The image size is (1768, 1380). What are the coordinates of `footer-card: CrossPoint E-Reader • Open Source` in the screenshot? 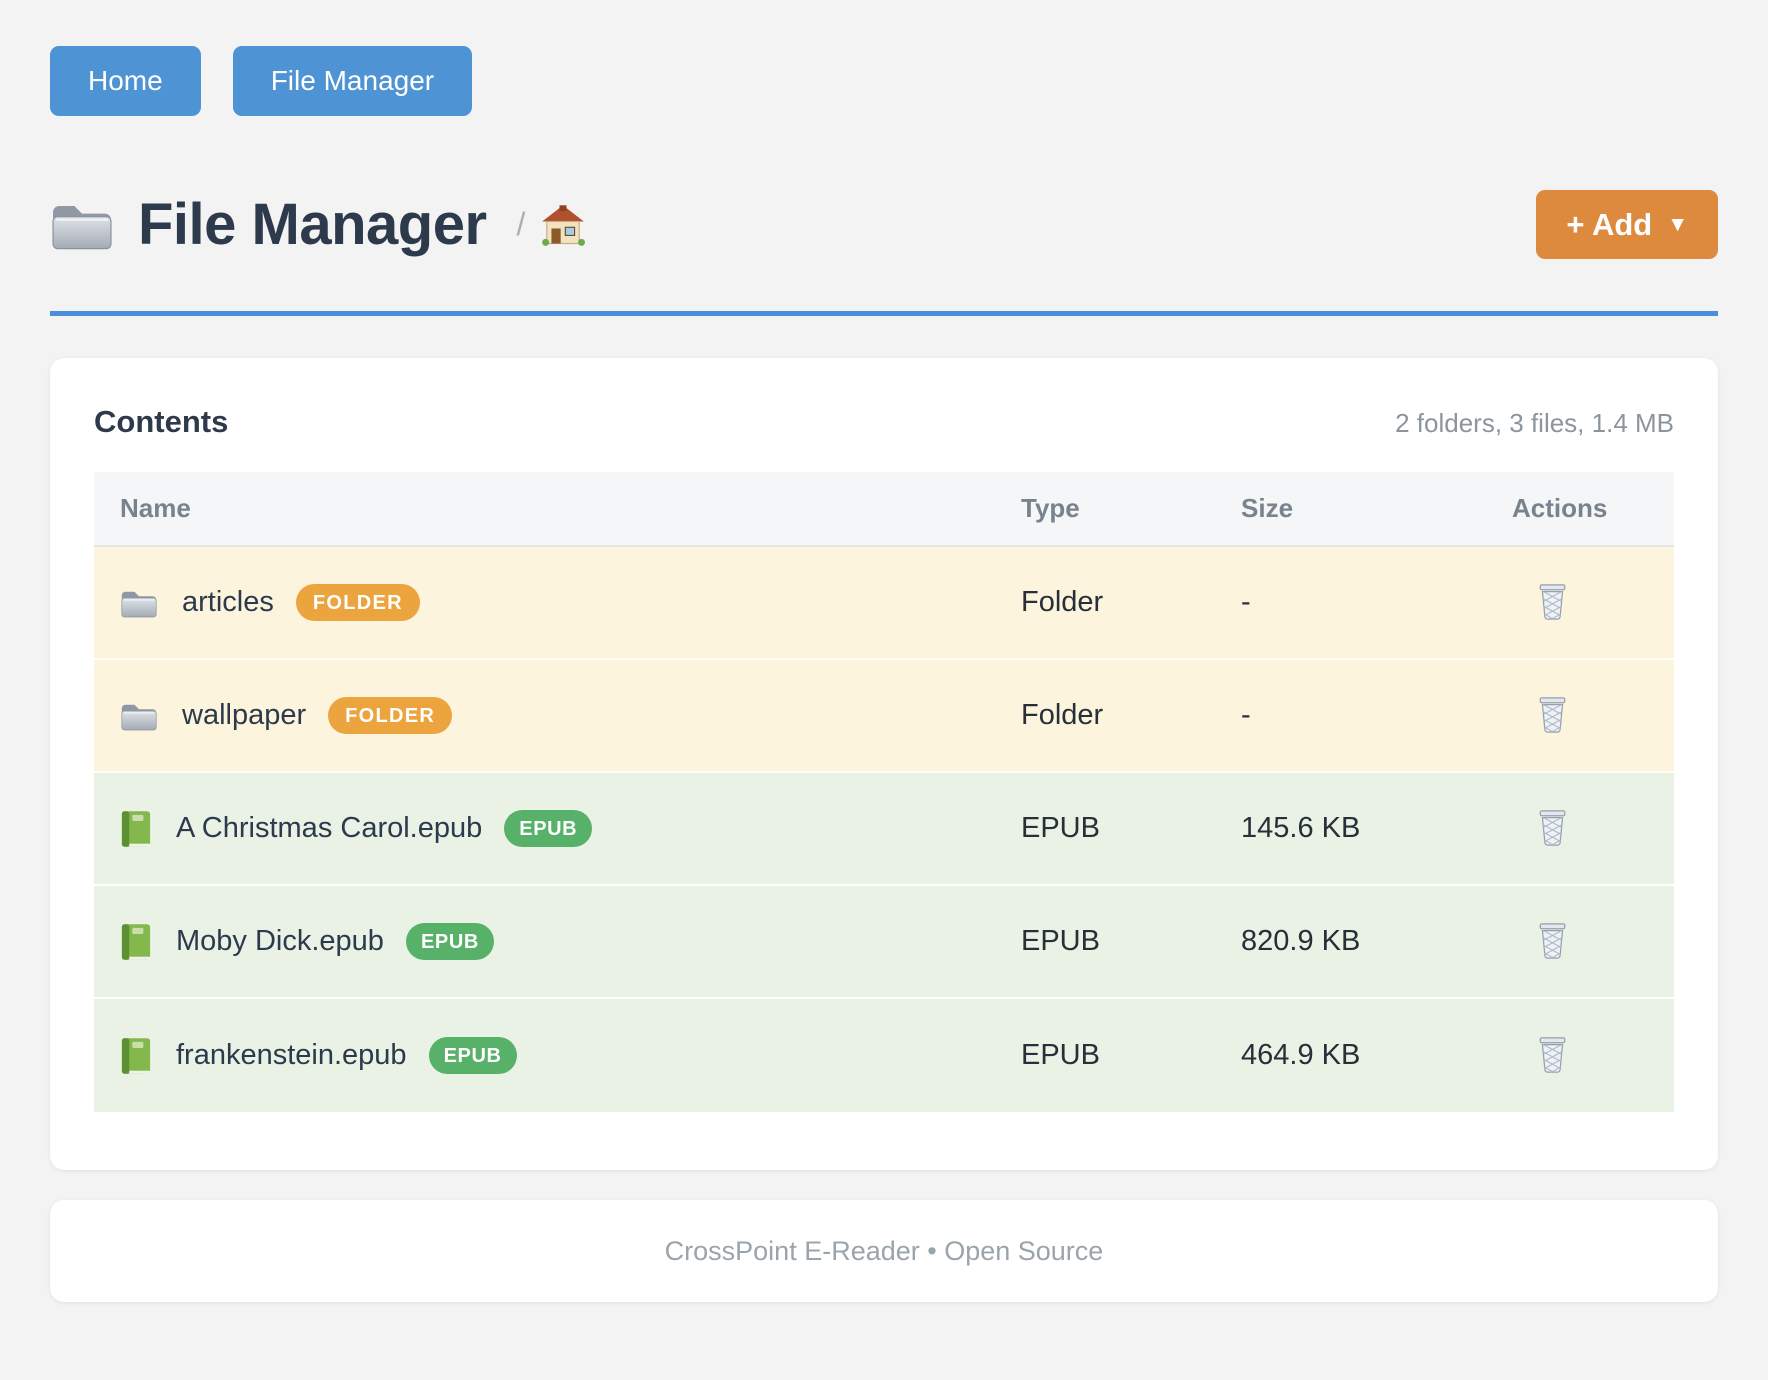 It's located at (884, 1251).